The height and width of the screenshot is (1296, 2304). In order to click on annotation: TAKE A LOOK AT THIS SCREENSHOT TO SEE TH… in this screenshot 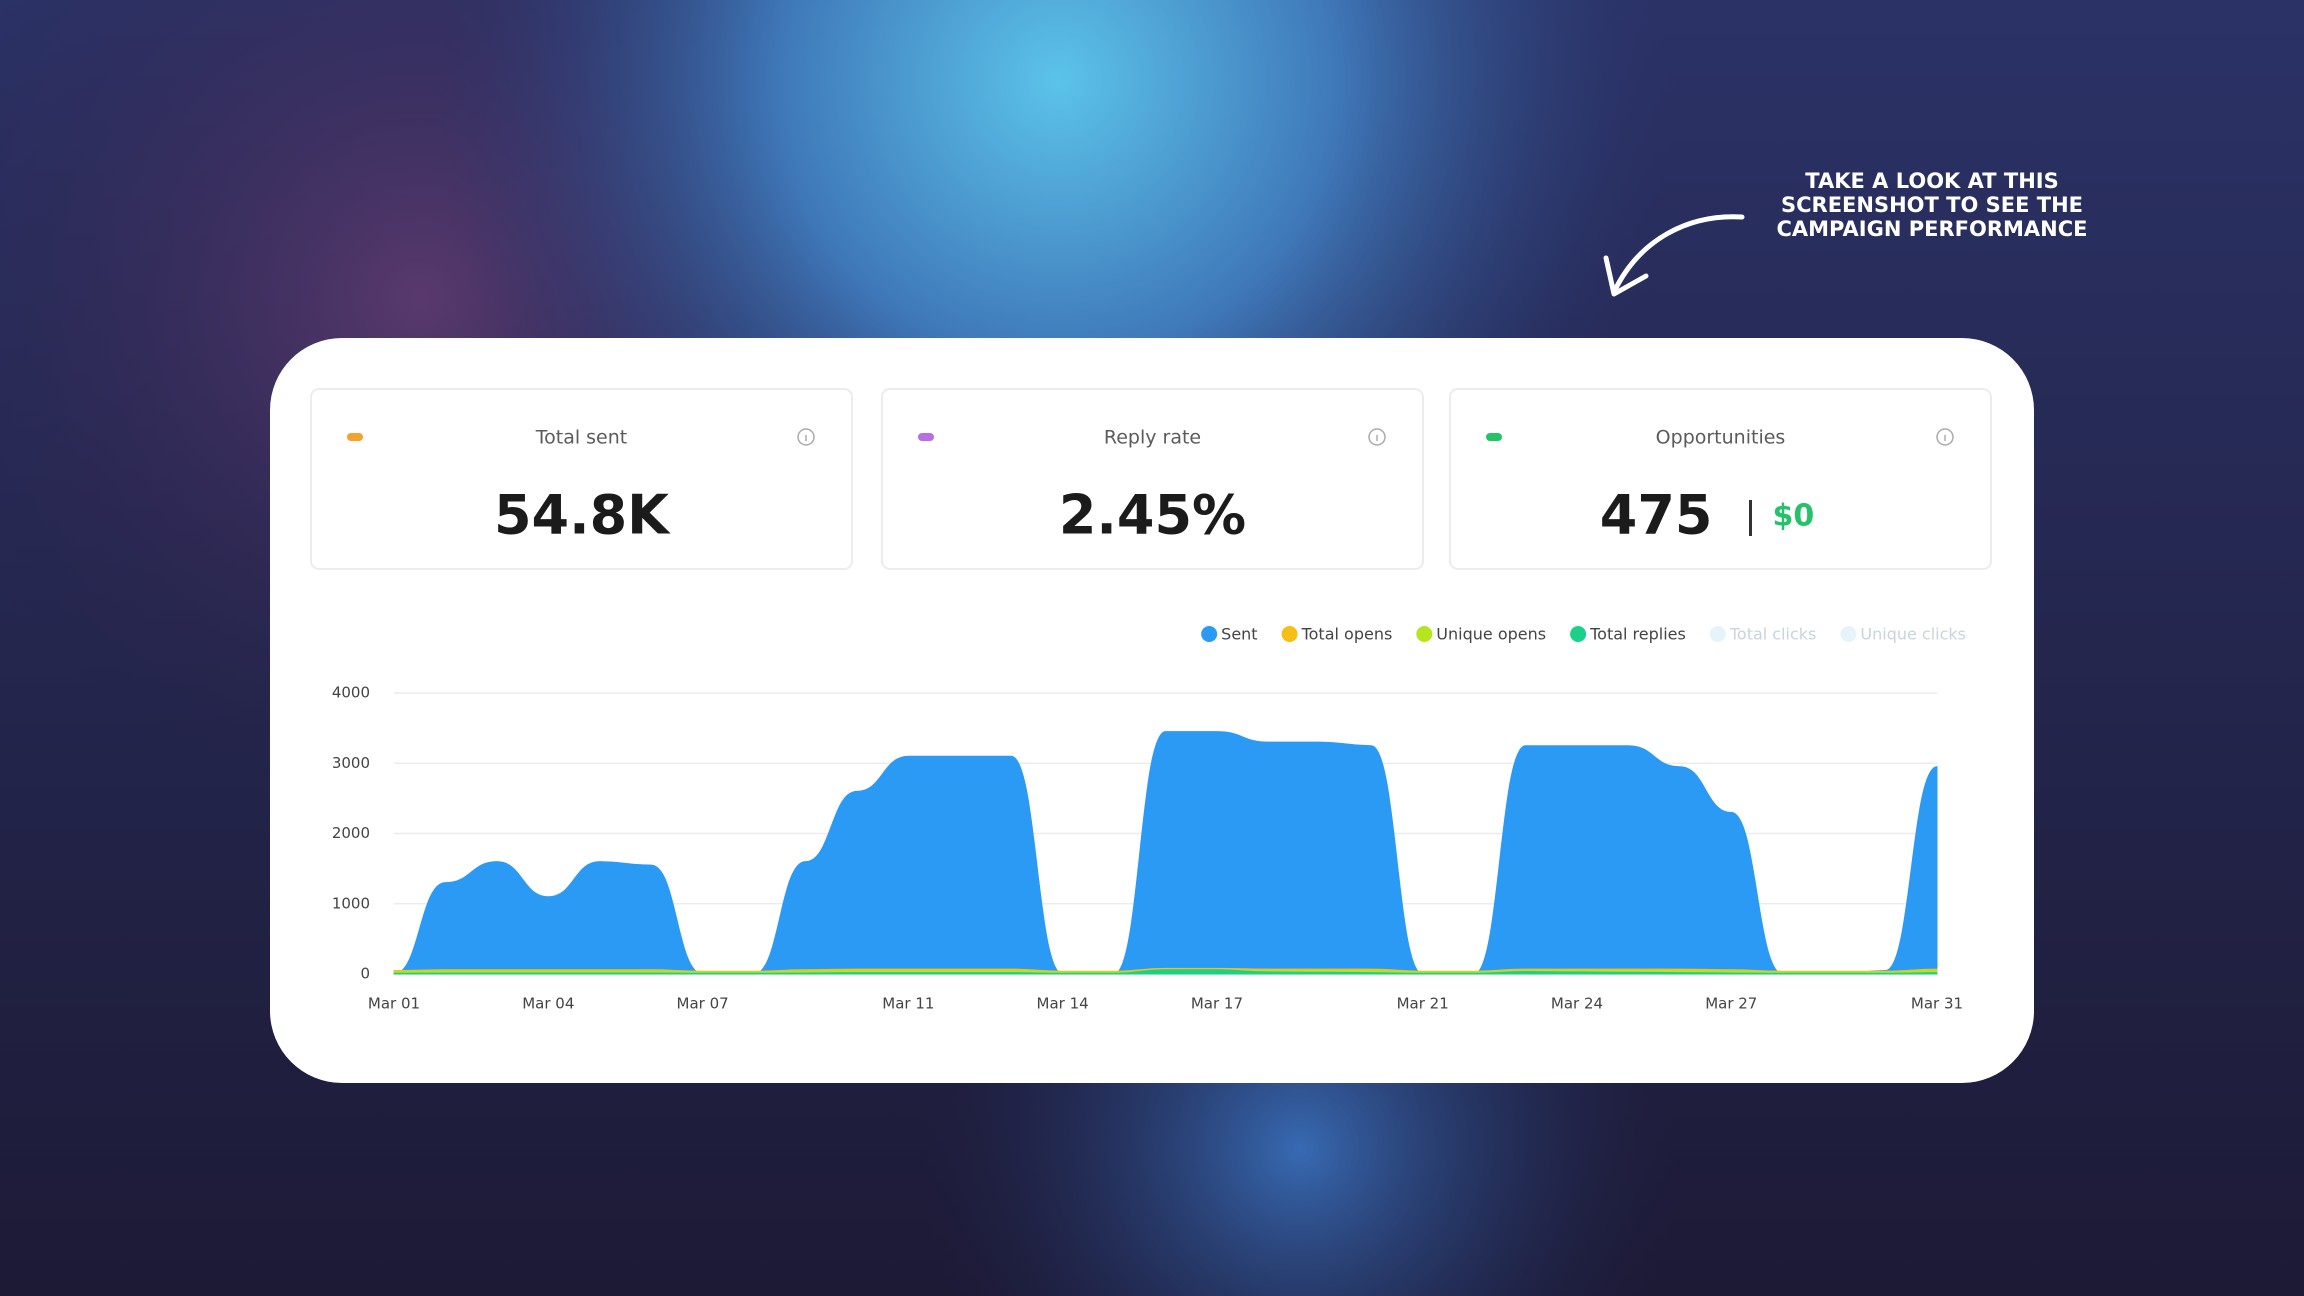, I will do `click(1845, 233)`.